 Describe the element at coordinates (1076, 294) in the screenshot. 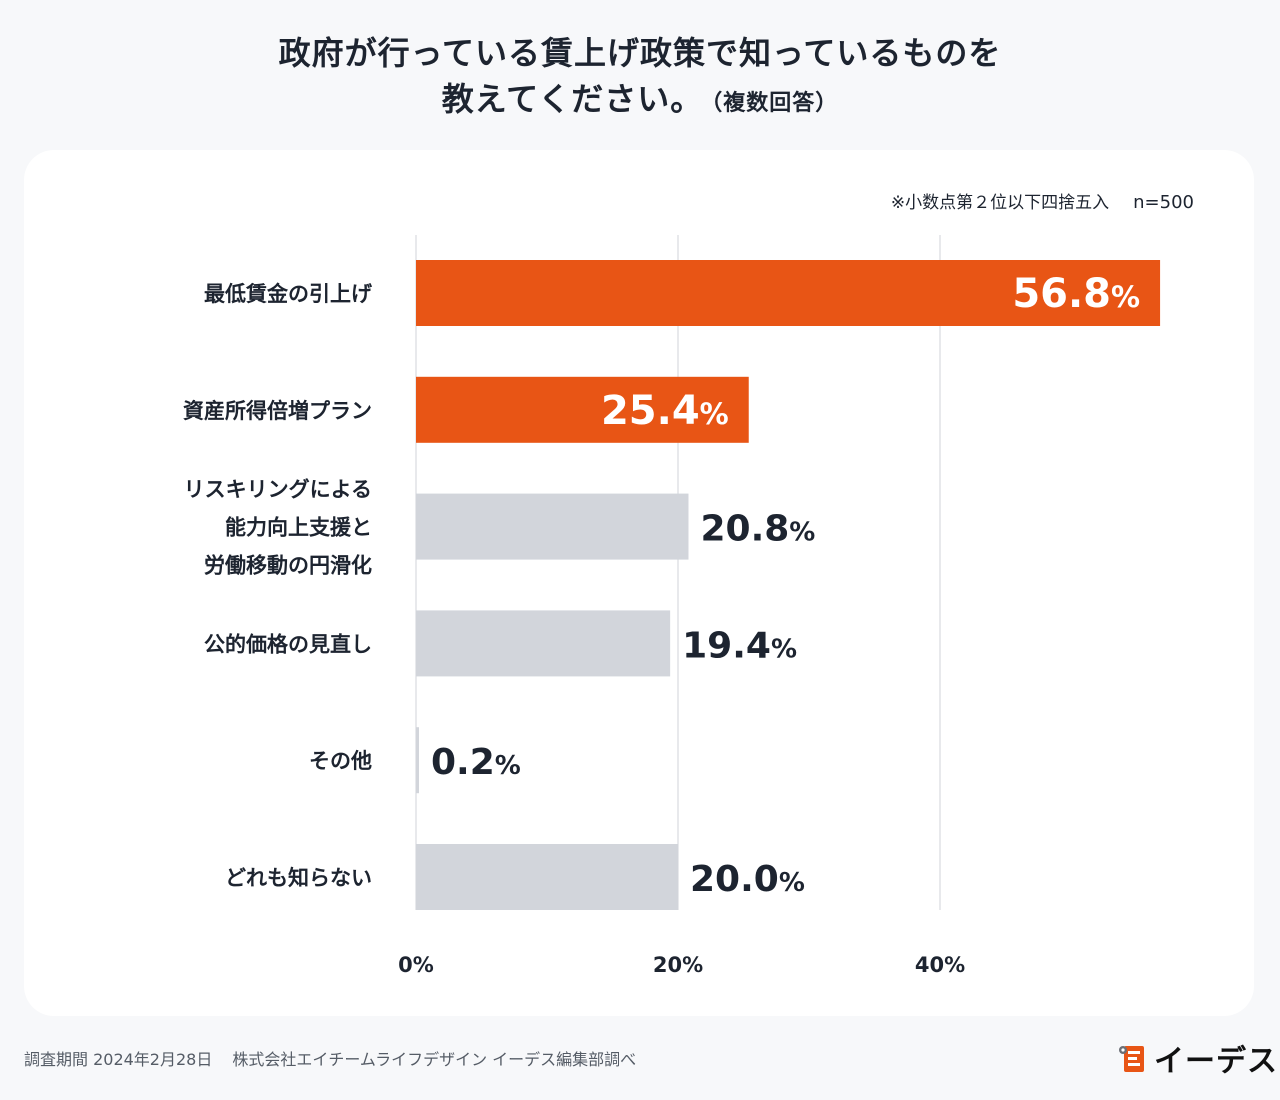

I see `value-label: 56.8%` at that location.